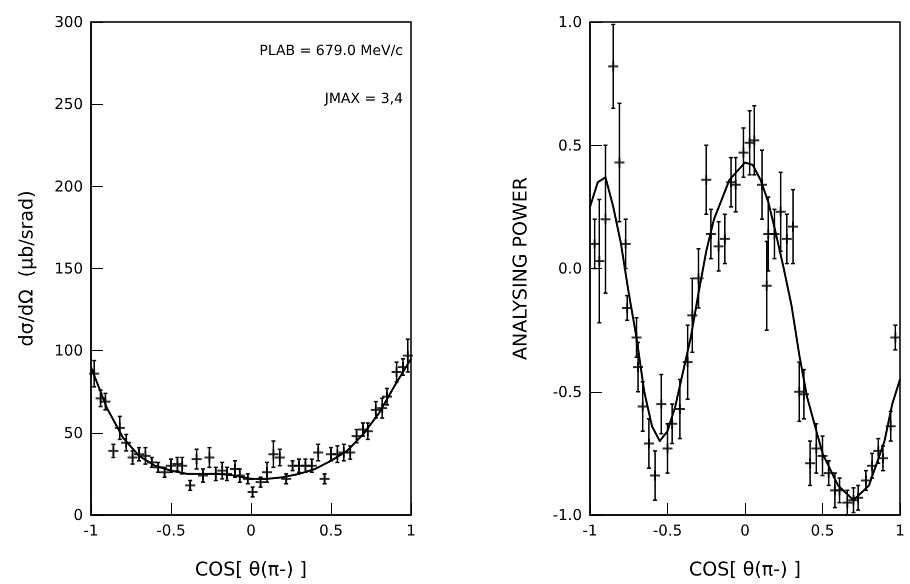  Describe the element at coordinates (521, 268) in the screenshot. I see `y-axis-title: ANALYSING POWER` at that location.